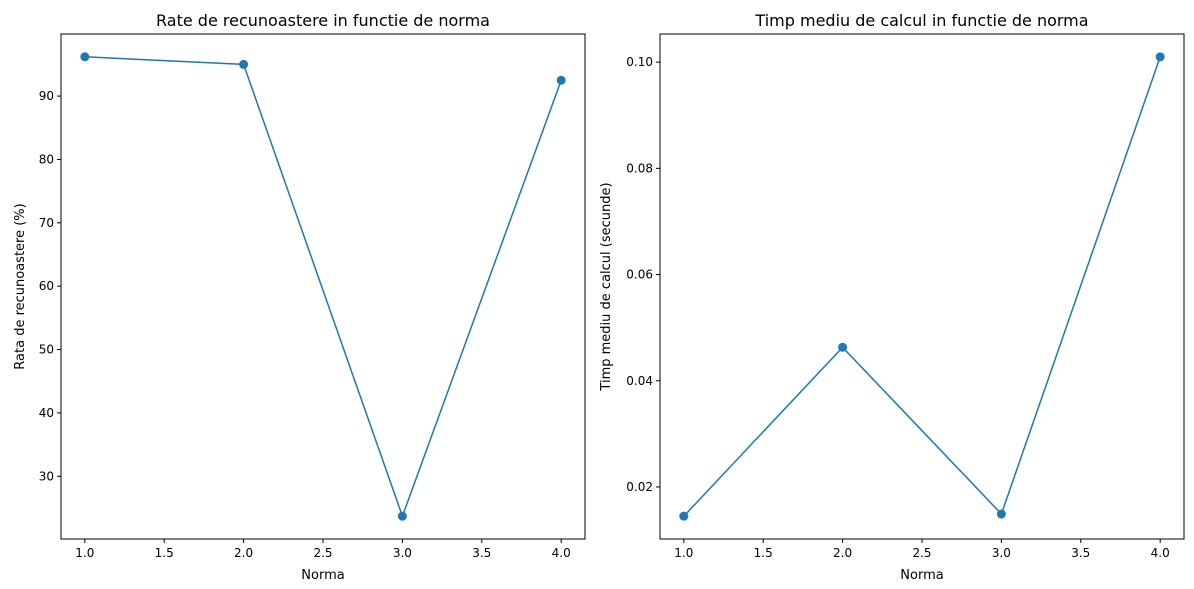 This screenshot has height=589, width=1194. What do you see at coordinates (639, 168) in the screenshot?
I see `y-tick-label: 0.08` at bounding box center [639, 168].